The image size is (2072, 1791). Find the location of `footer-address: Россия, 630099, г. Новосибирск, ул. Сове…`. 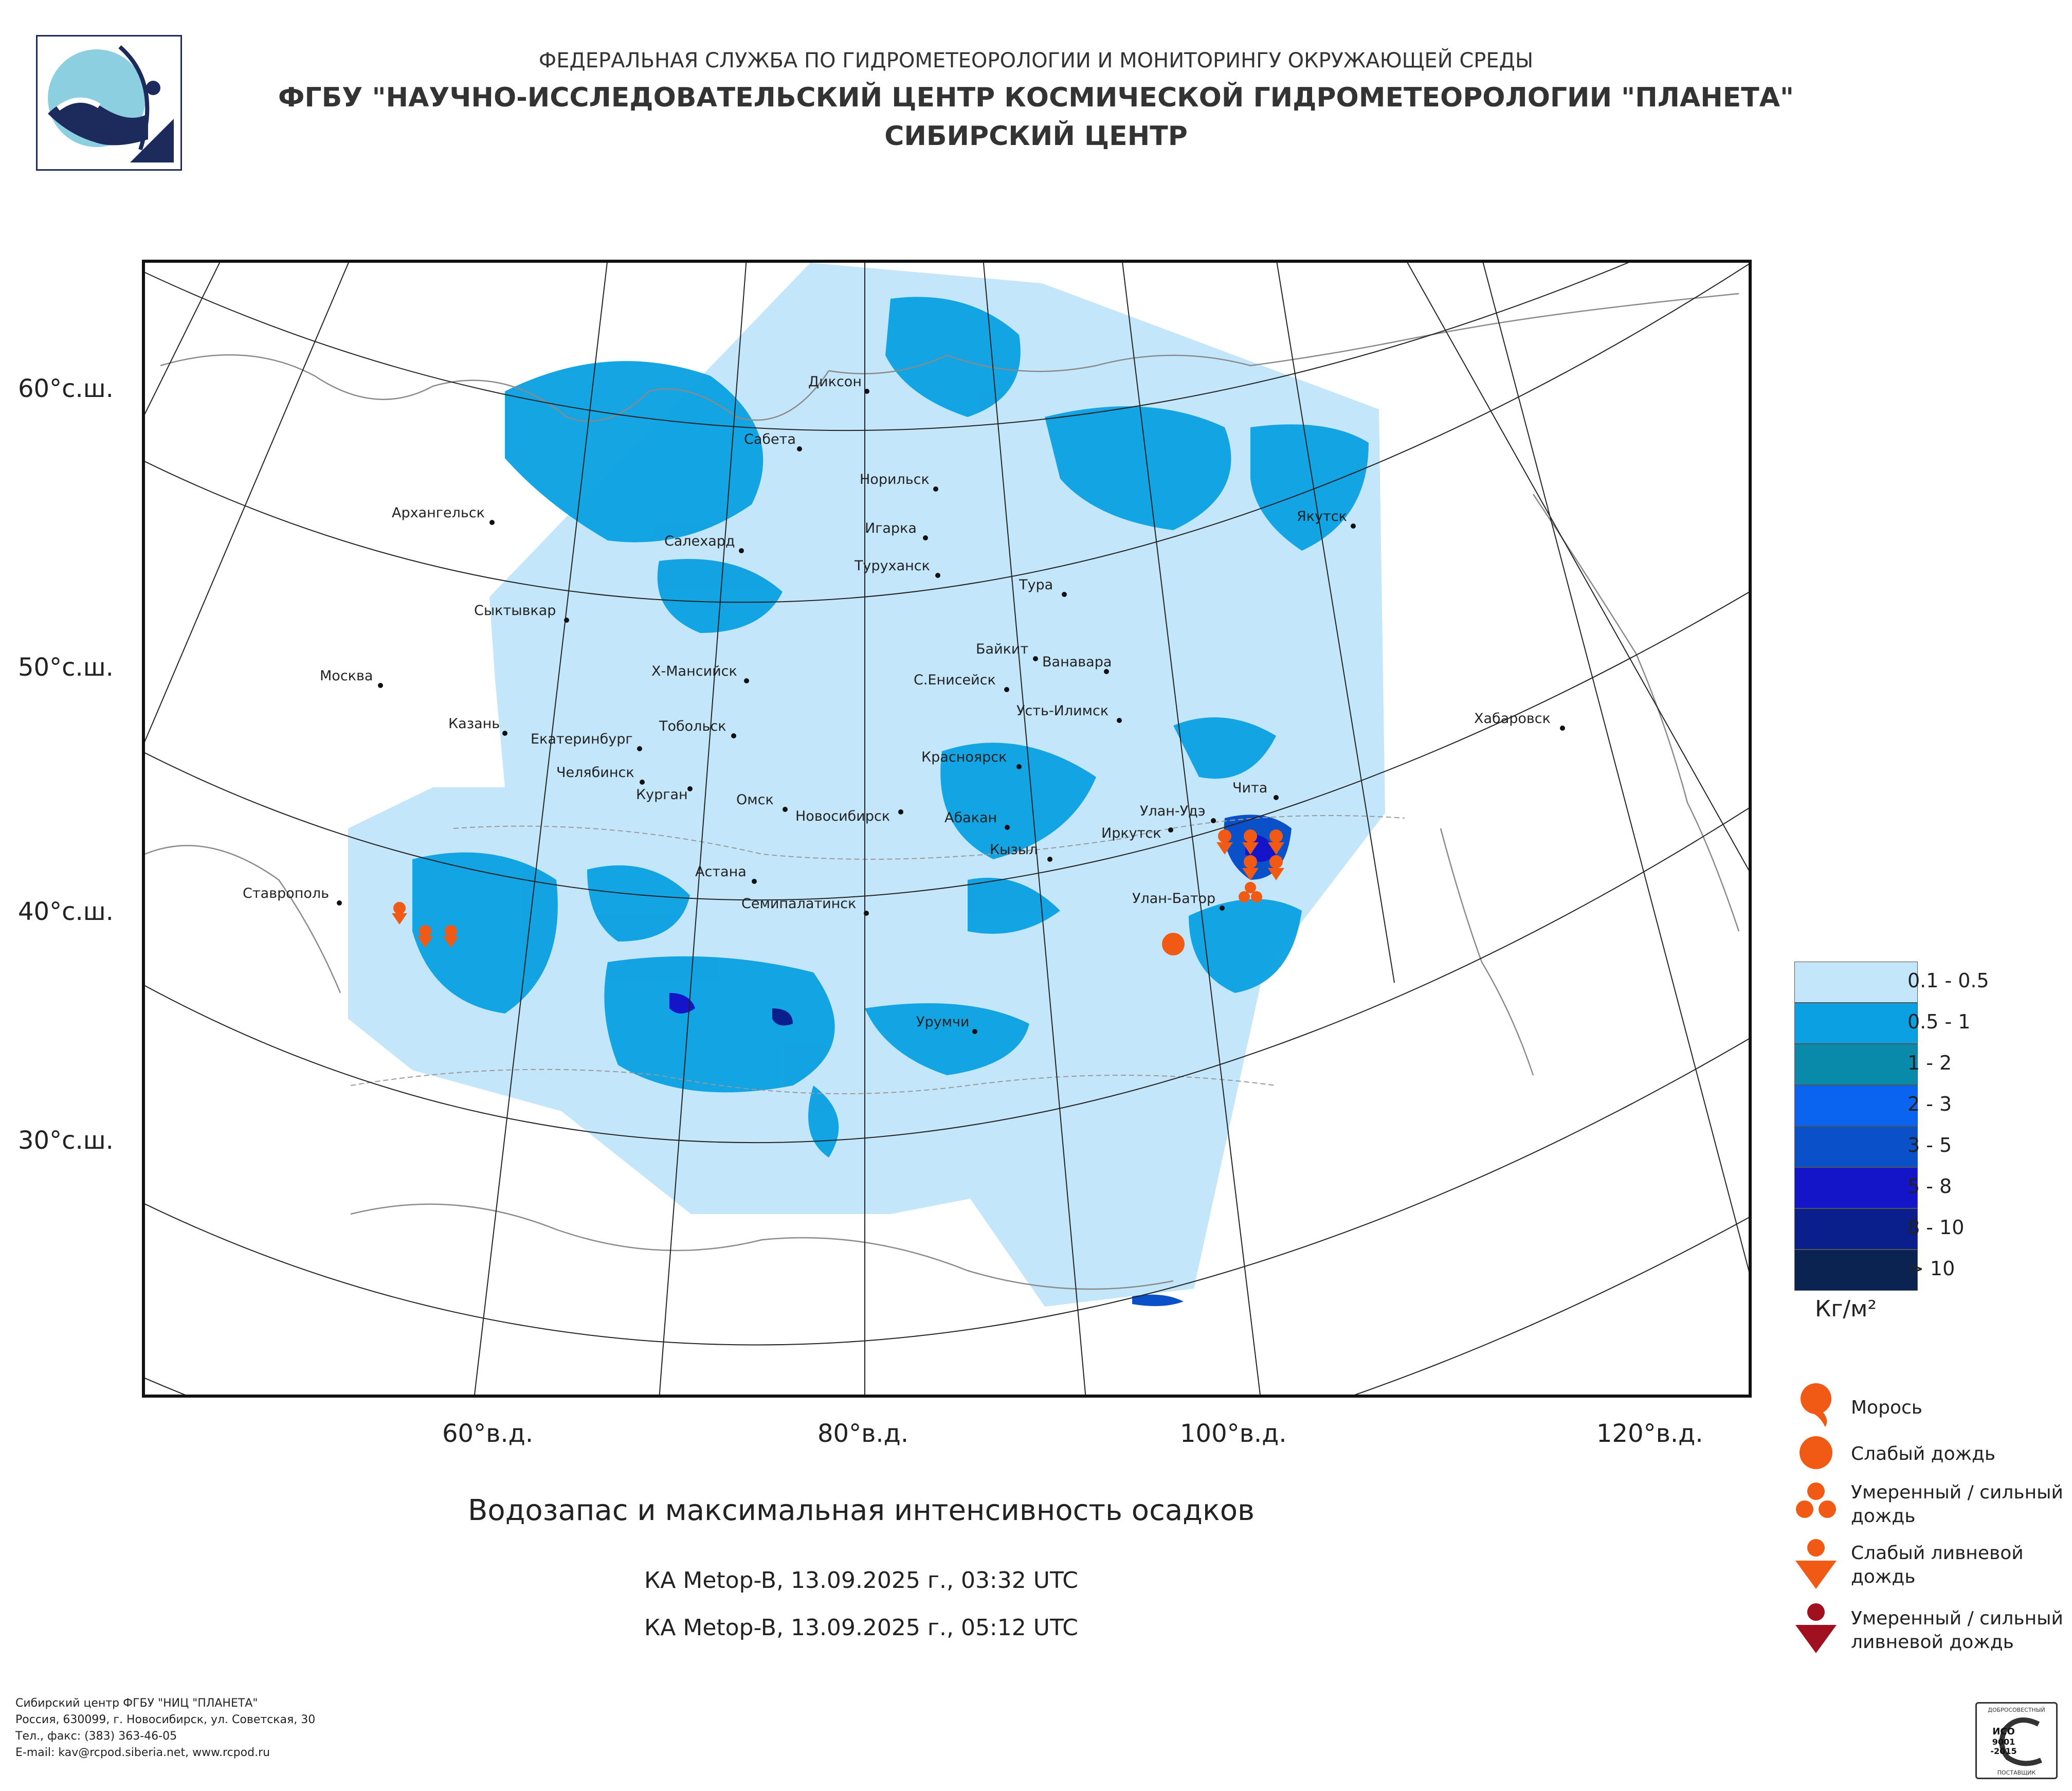

footer-address: Россия, 630099, г. Новосибирск, ул. Сове… is located at coordinates (165, 1719).